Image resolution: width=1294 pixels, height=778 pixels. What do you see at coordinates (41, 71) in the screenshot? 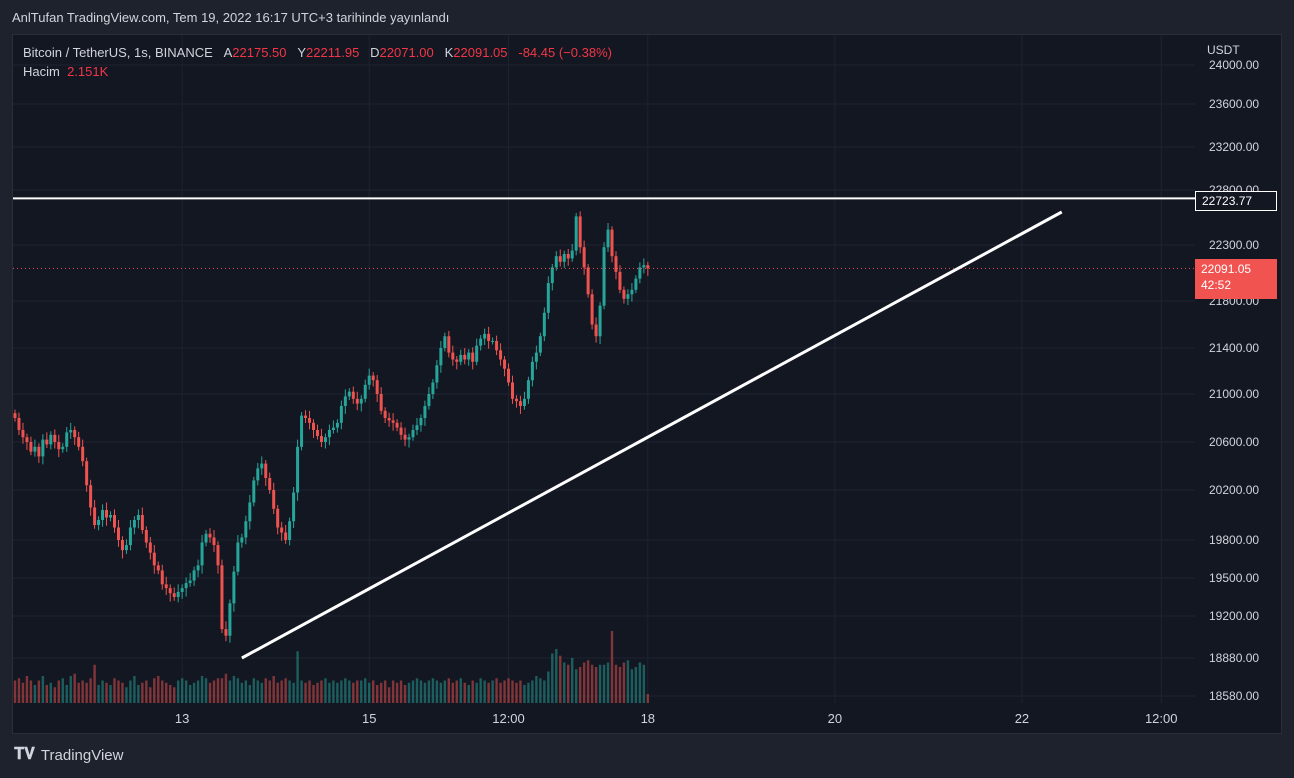
I see `volume-label: Hacim` at bounding box center [41, 71].